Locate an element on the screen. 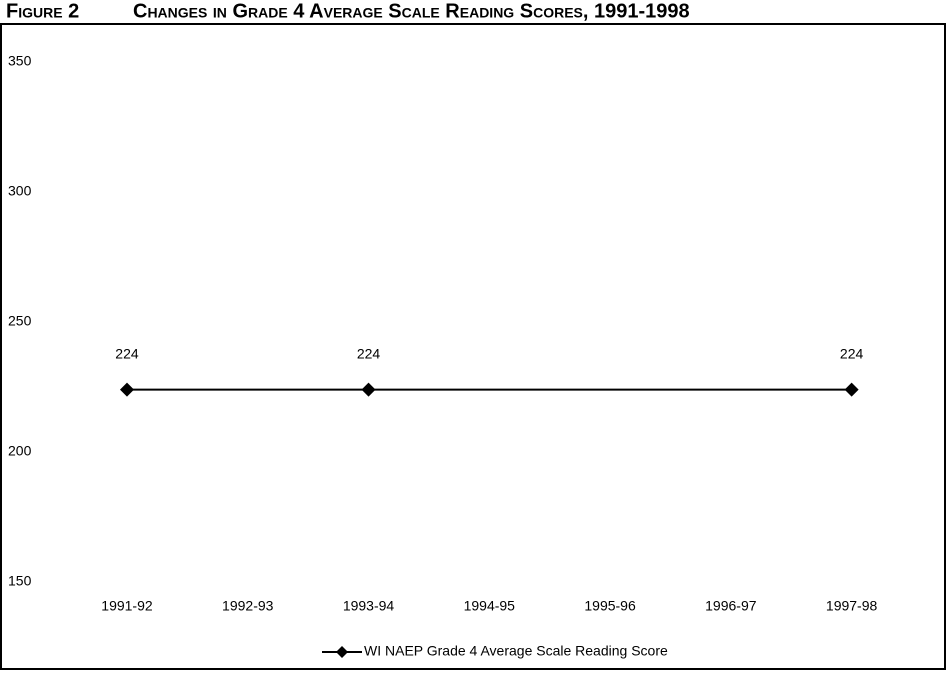 This screenshot has width=947, height=675. x-tick-label: 1995-96 is located at coordinates (610, 606).